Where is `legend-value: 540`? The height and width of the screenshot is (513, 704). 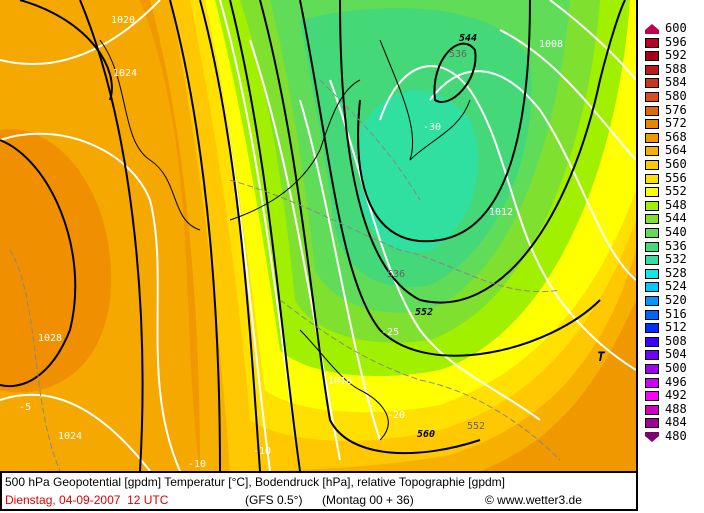
legend-value: 540 is located at coordinates (676, 232).